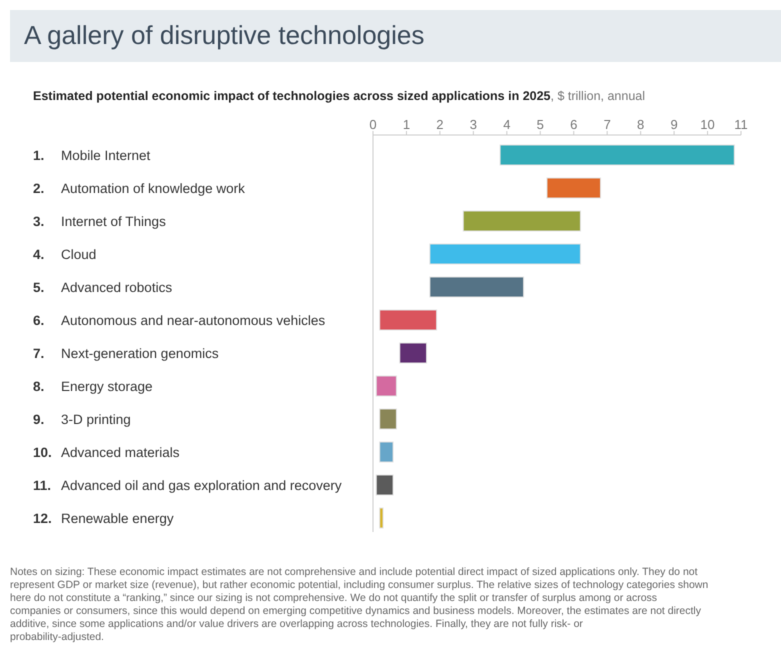 This screenshot has height=650, width=781. I want to click on chart-title: A gallery of disruptive technologies, so click(224, 35).